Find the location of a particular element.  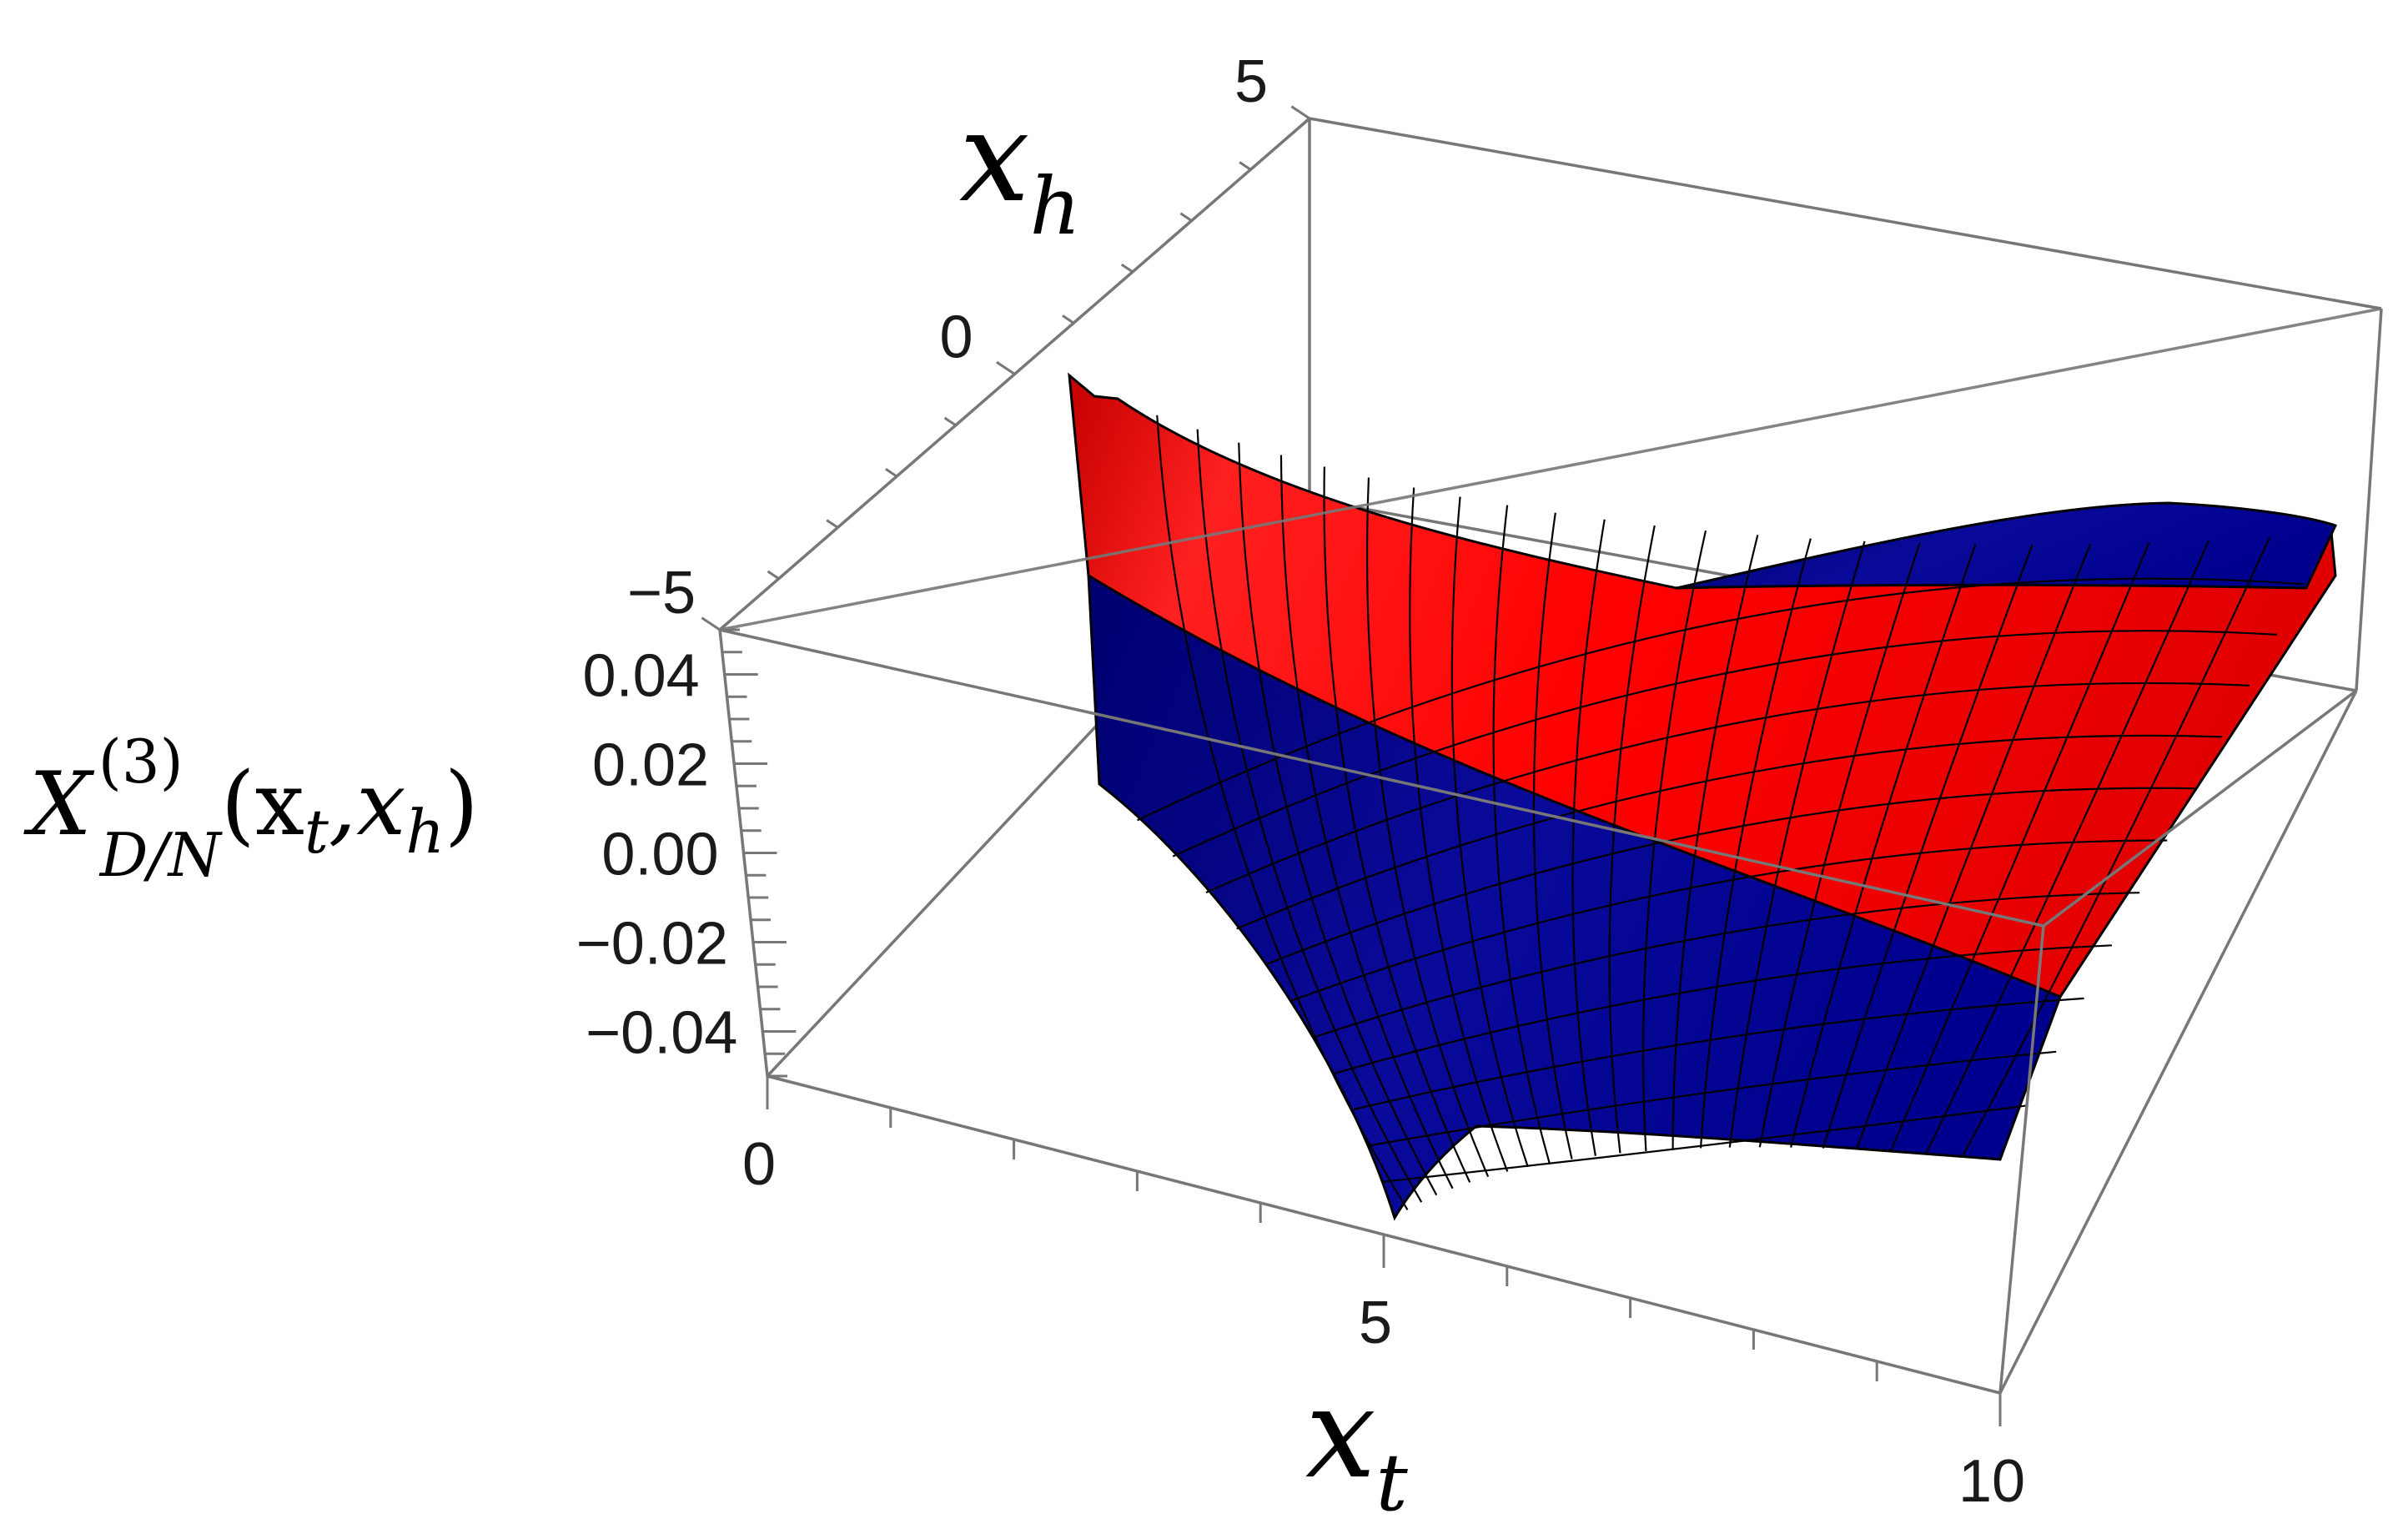

y-axis-ticks: −5 0 5 is located at coordinates (968, 339).